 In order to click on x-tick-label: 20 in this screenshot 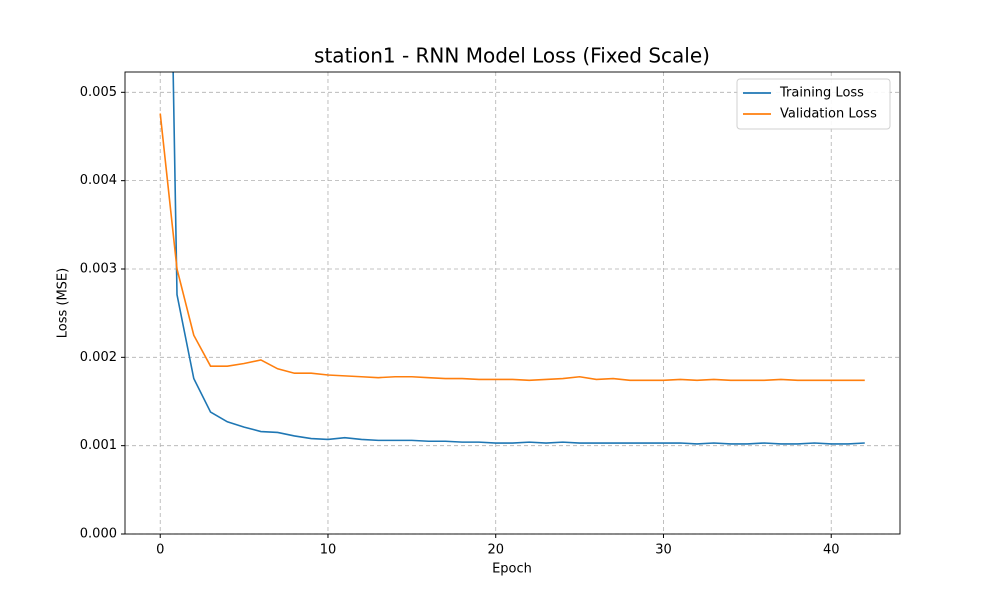, I will do `click(495, 550)`.